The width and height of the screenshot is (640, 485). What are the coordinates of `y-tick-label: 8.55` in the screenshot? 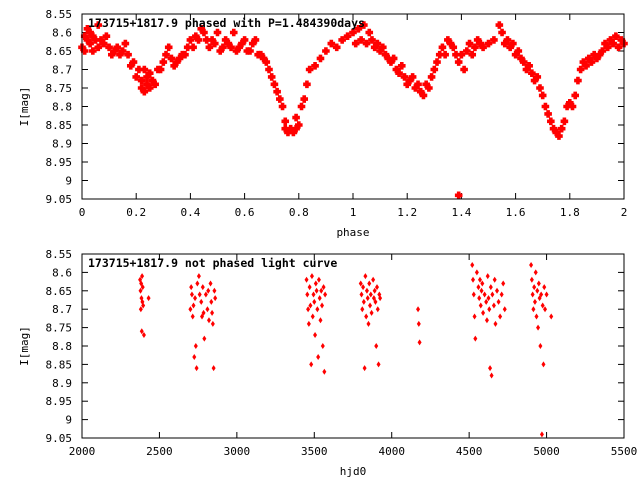 It's located at (59, 14).